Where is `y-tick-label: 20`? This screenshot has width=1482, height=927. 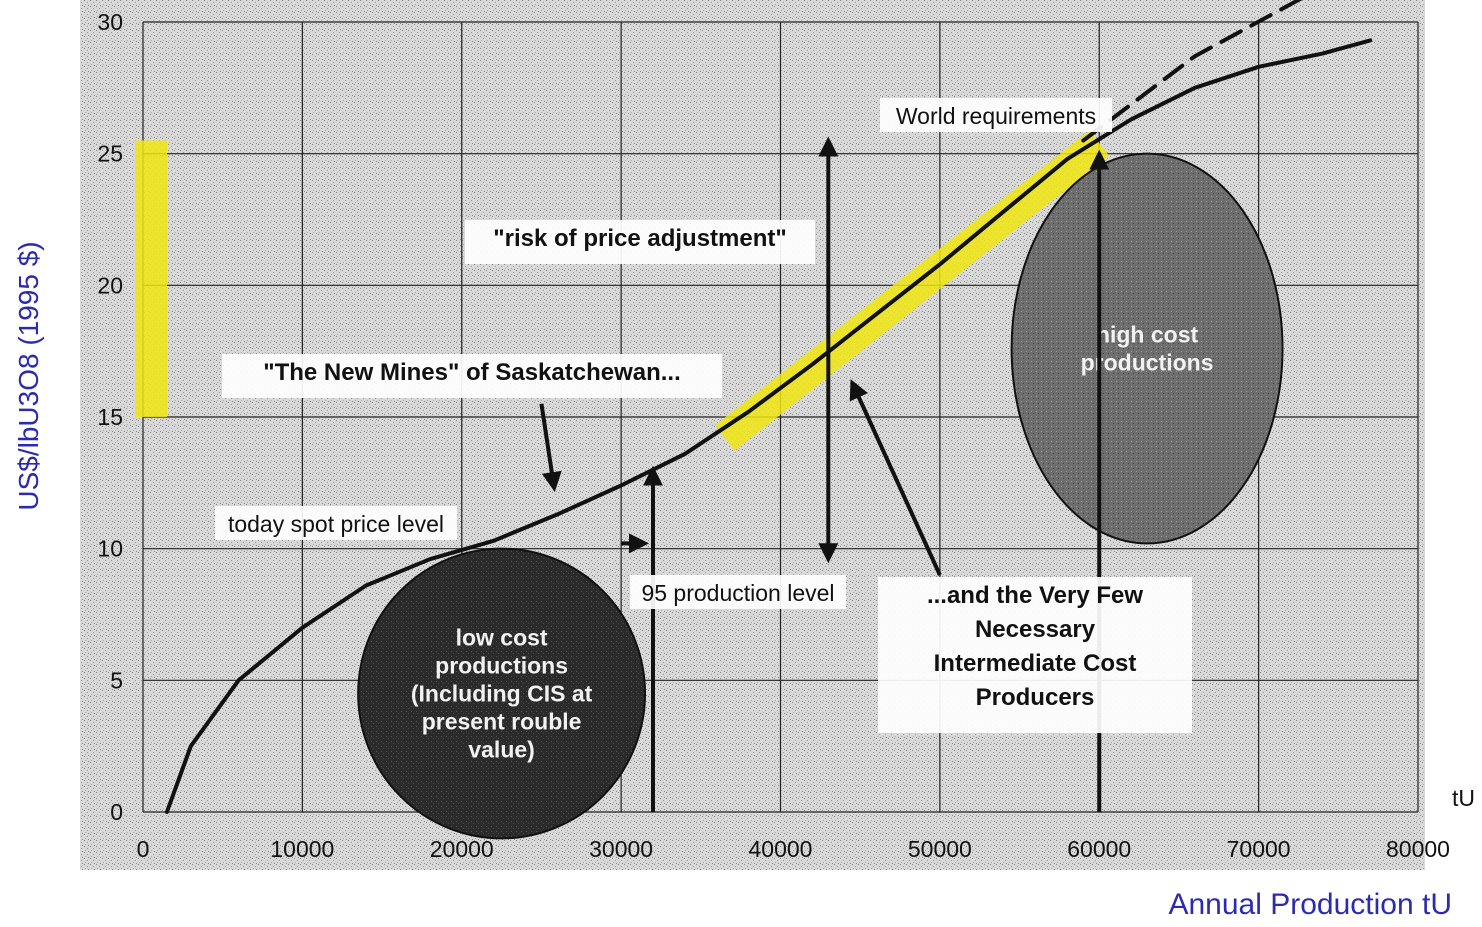
y-tick-label: 20 is located at coordinates (110, 285).